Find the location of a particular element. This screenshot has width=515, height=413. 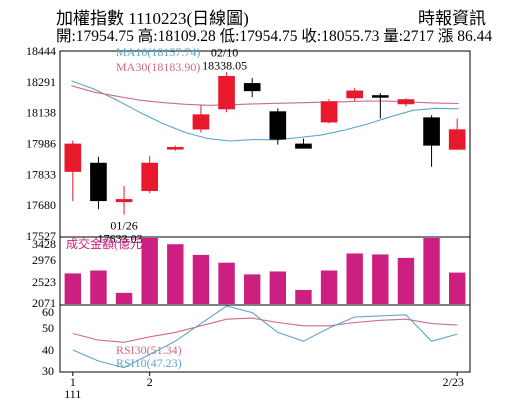

price-tick-label: 18444 is located at coordinates (41, 51).